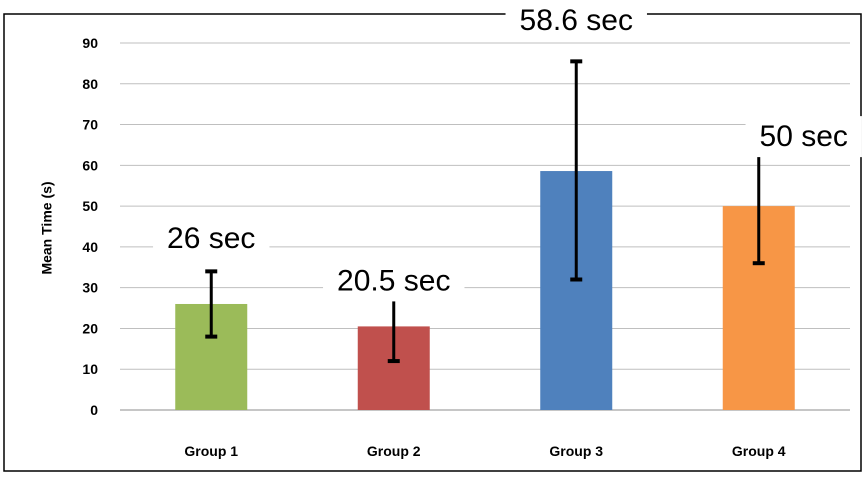  I want to click on x-category-label: Group 3, so click(576, 451).